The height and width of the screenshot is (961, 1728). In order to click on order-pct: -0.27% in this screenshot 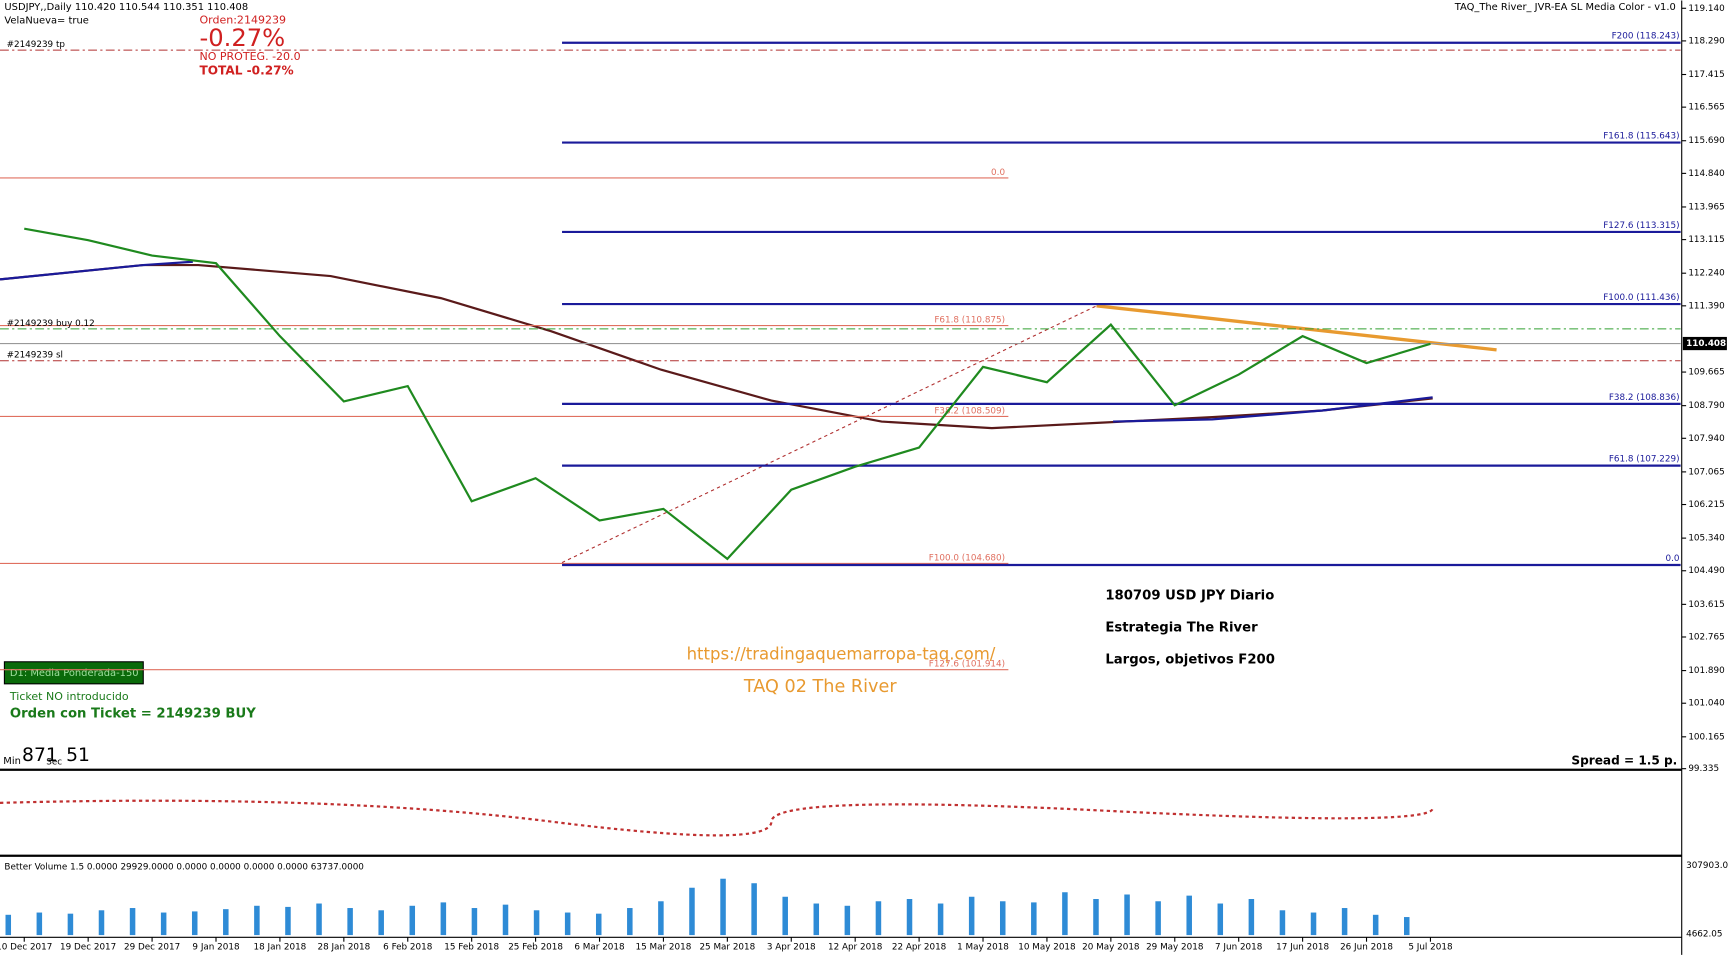, I will do `click(242, 37)`.